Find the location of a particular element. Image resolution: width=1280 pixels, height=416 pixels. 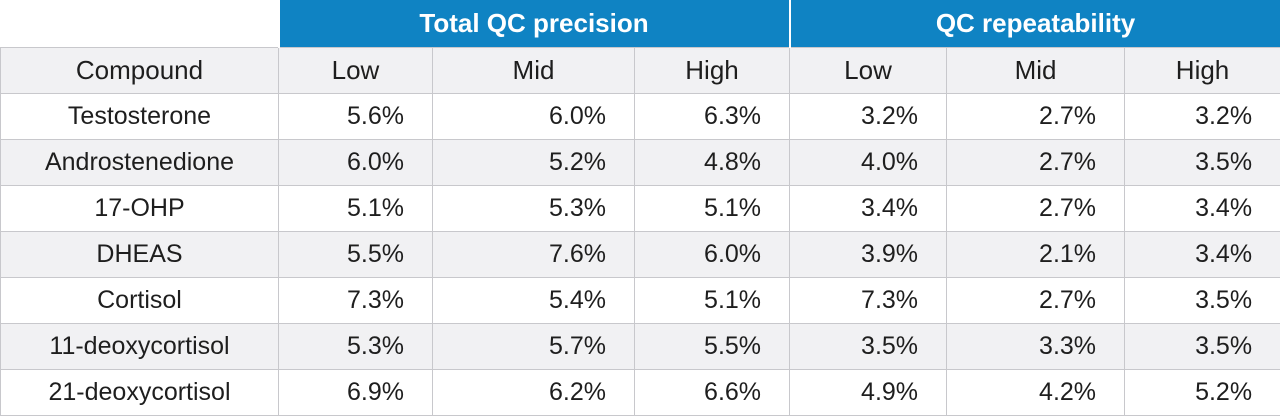

table-cell: 4.0% is located at coordinates (868, 163).